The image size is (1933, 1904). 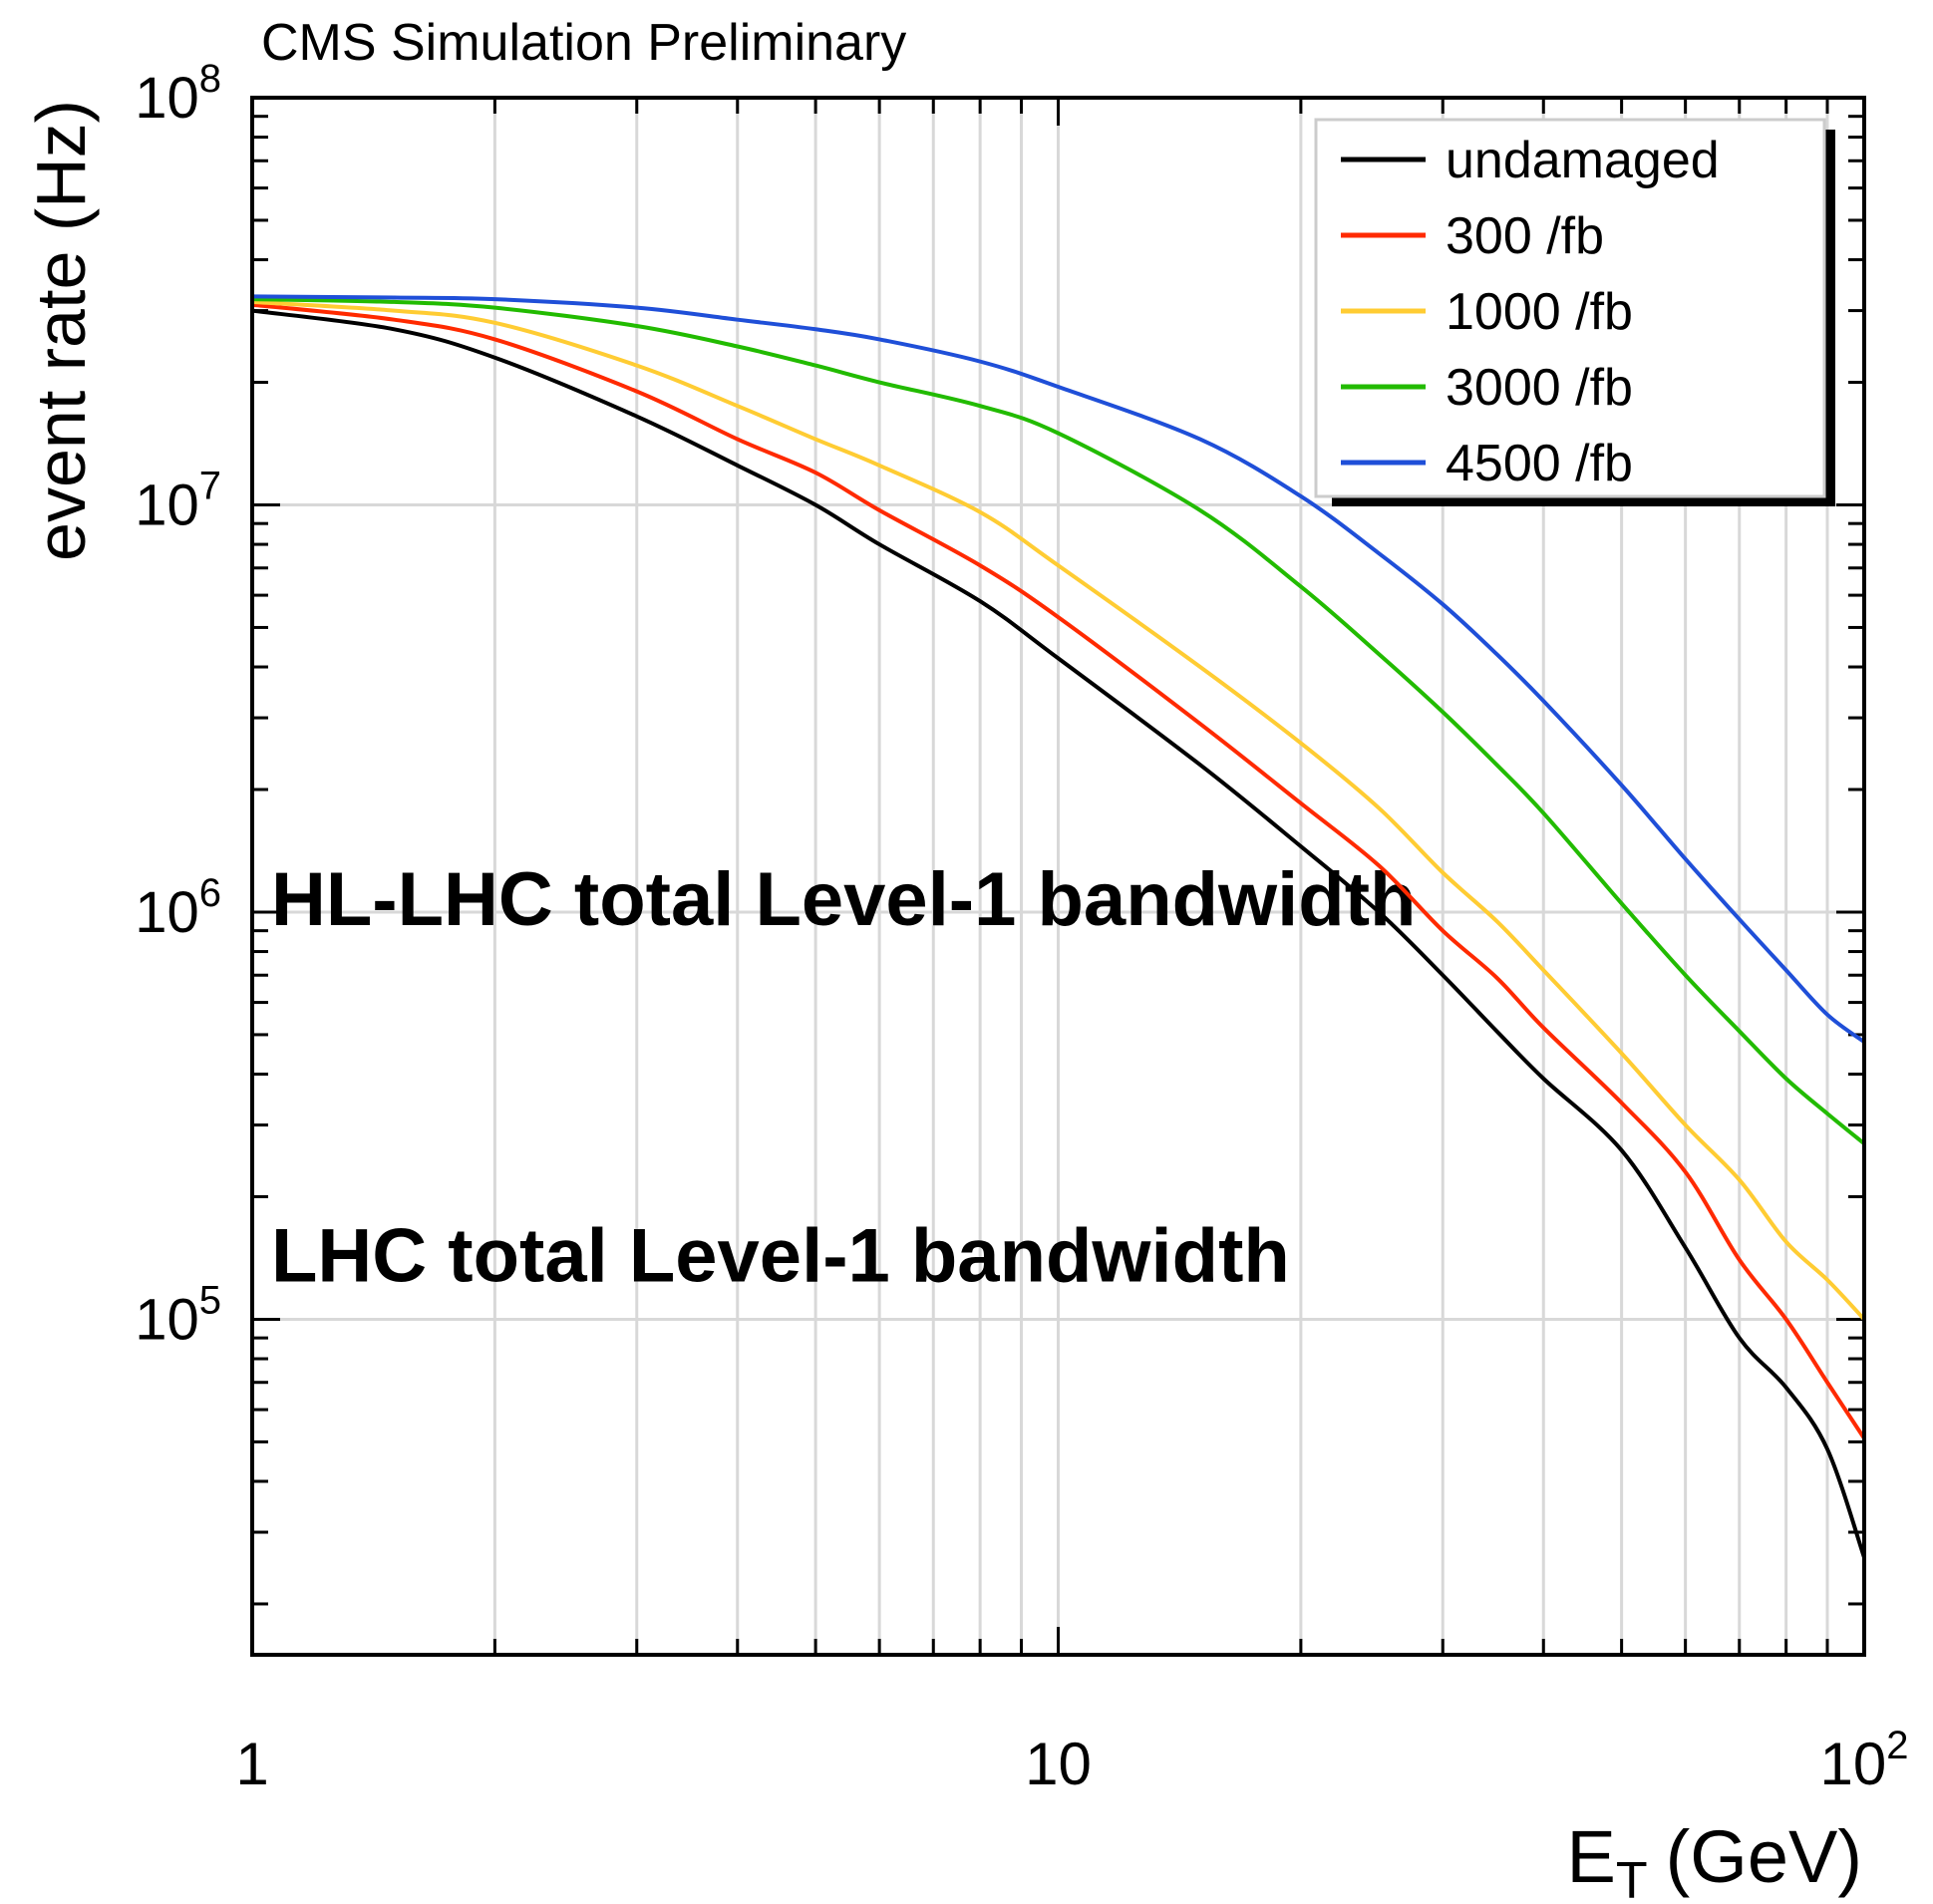 I want to click on x-tick-label: 10, so click(x=1058, y=1764).